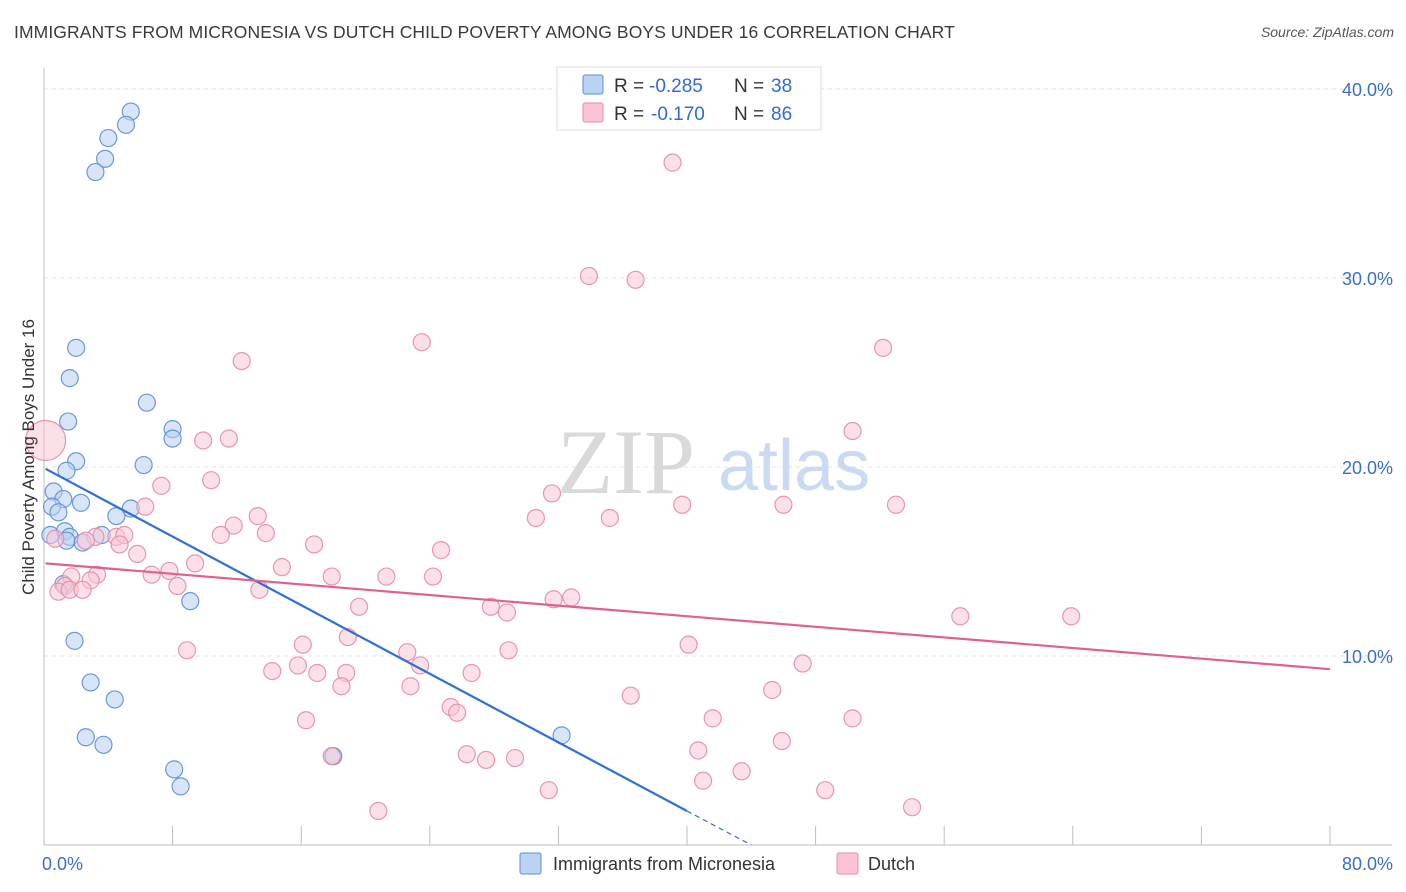  What do you see at coordinates (678, 114) in the screenshot?
I see `legend-r-value-dutch: -0.170` at bounding box center [678, 114].